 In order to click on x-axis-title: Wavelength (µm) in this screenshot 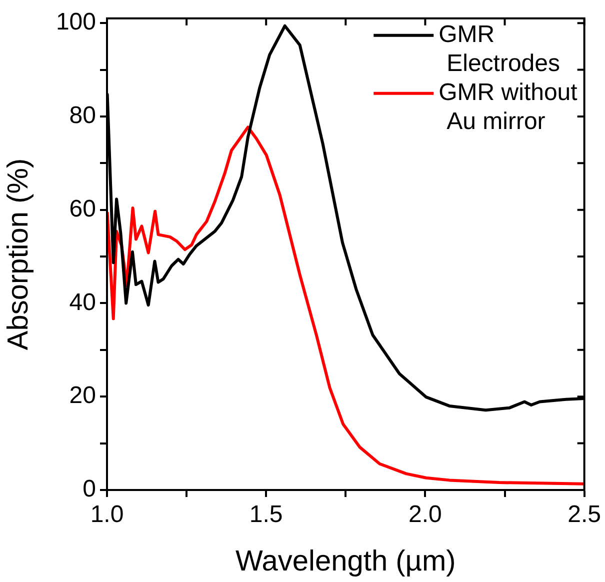, I will do `click(346, 562)`.